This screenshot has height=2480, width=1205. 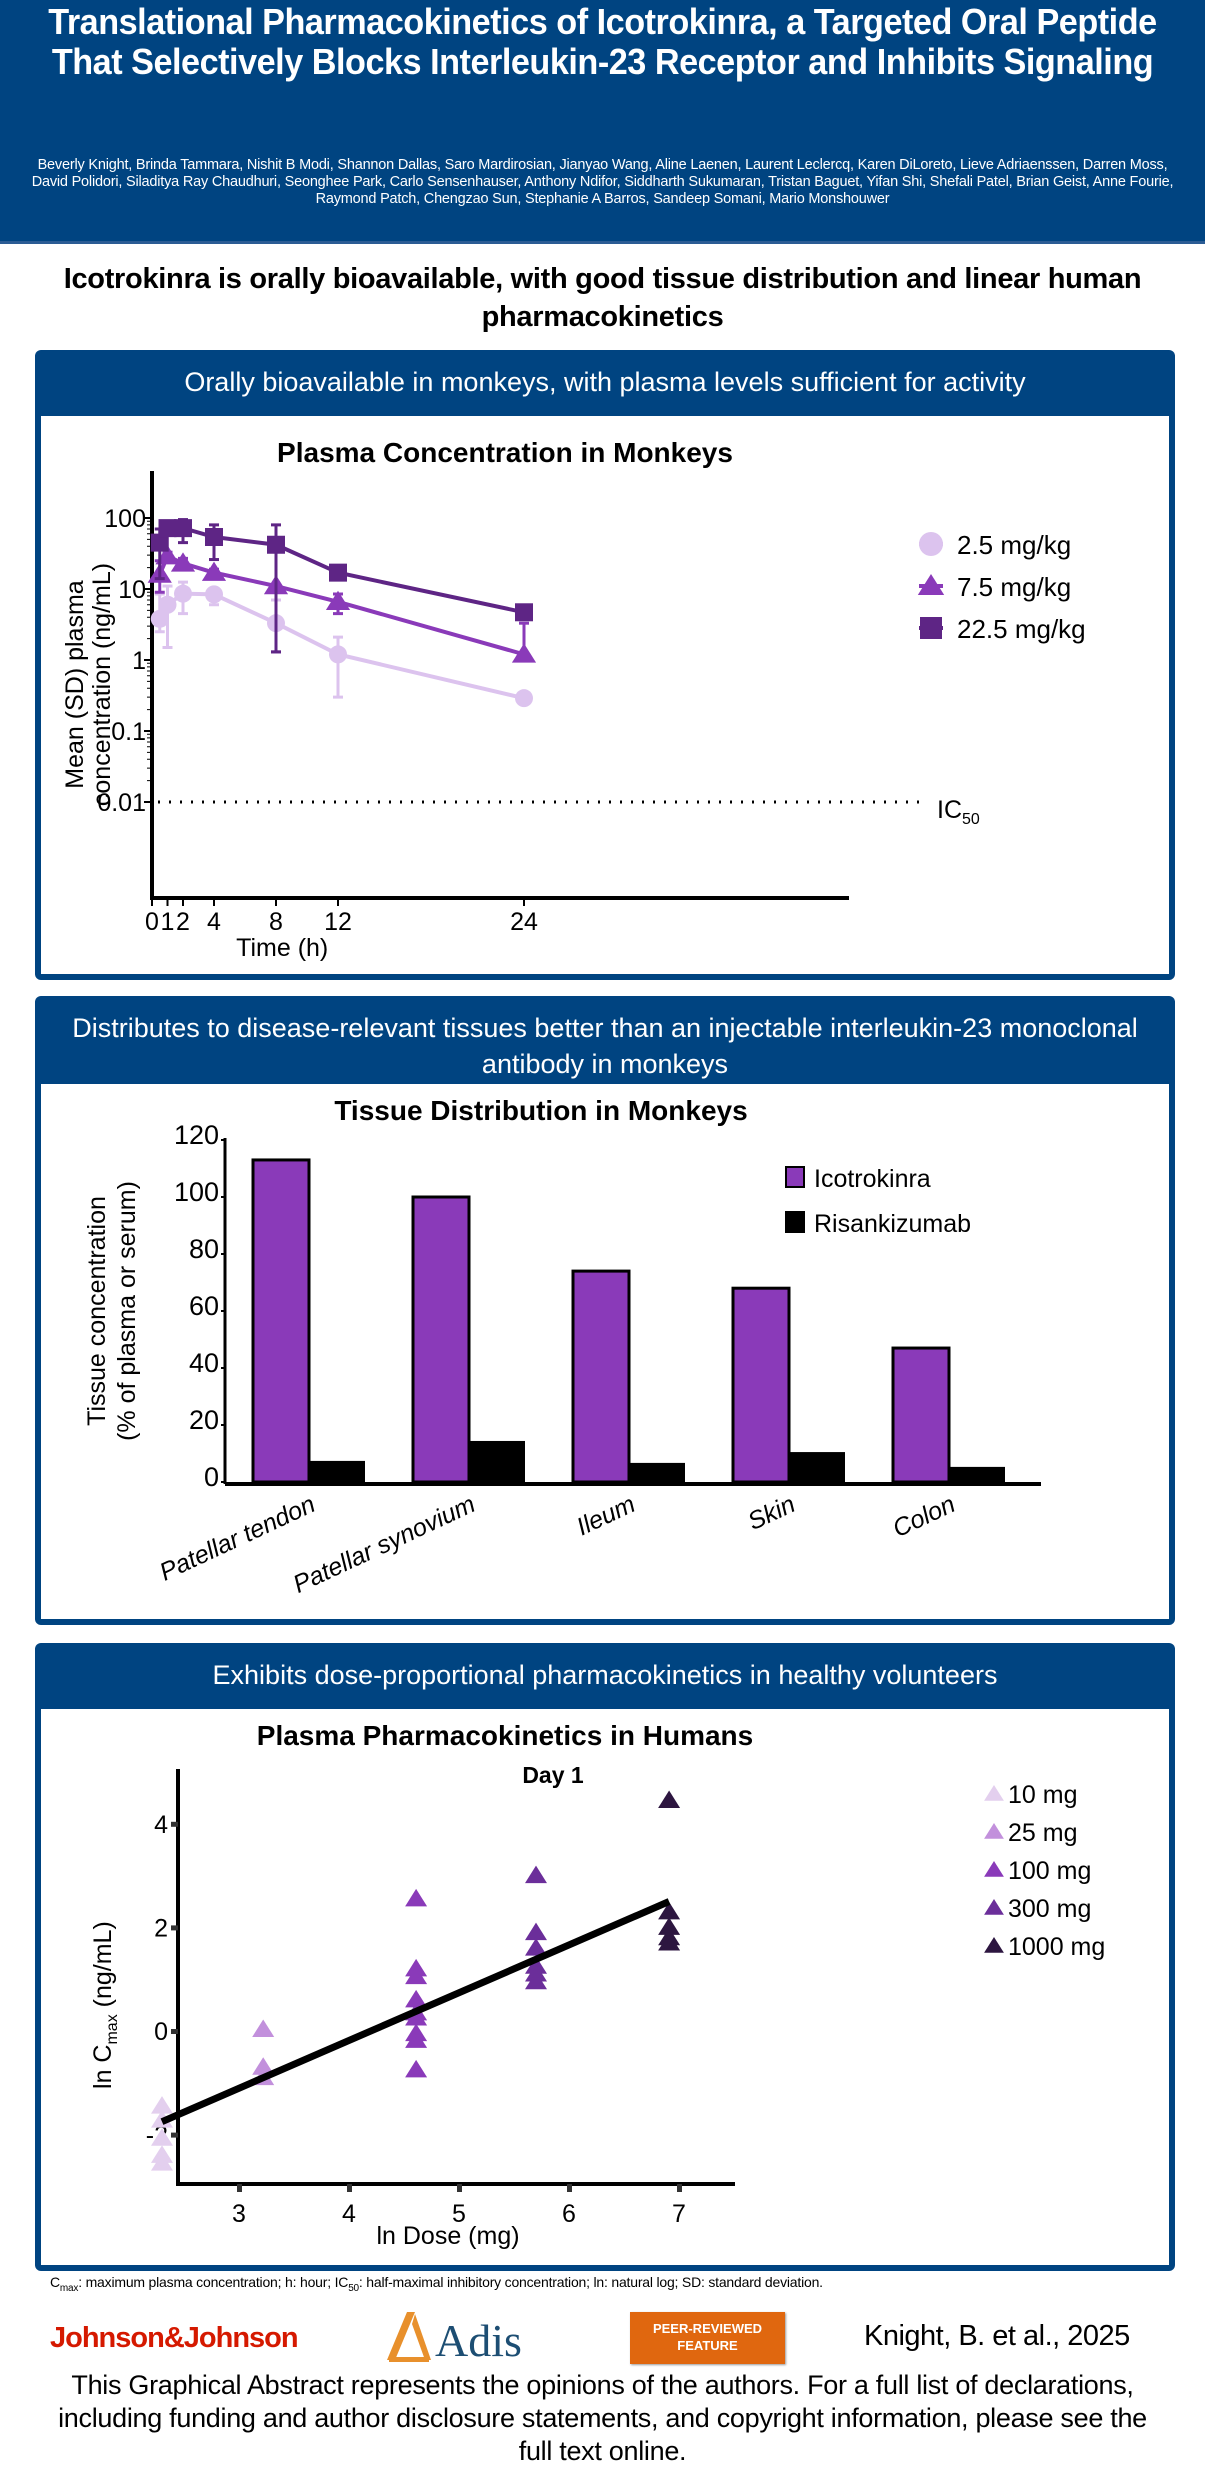 What do you see at coordinates (923, 1516) in the screenshot?
I see `x-tick-label: Colon` at bounding box center [923, 1516].